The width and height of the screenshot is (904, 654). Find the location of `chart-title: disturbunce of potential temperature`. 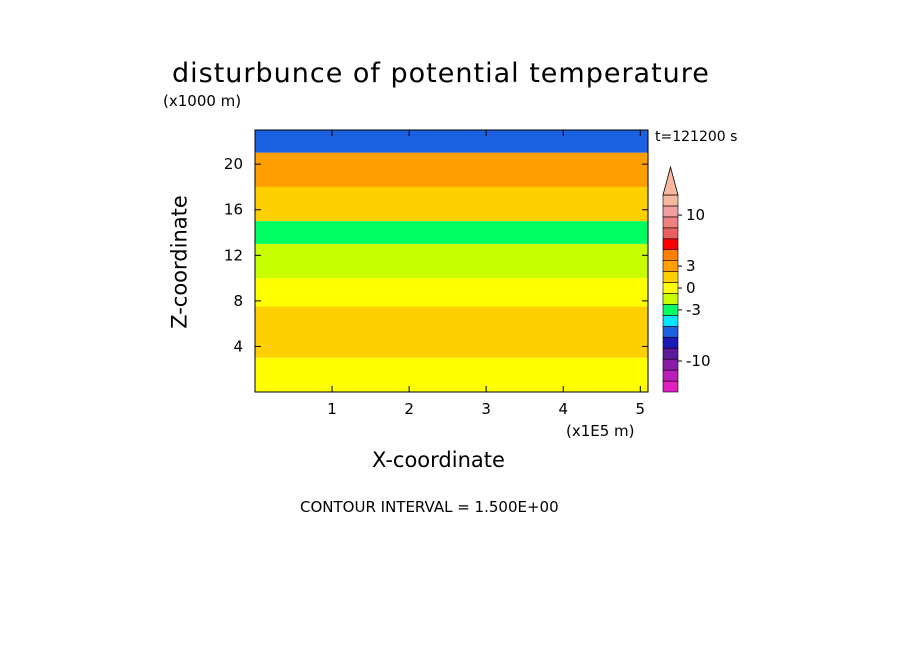

chart-title: disturbunce of potential temperature is located at coordinates (441, 73).